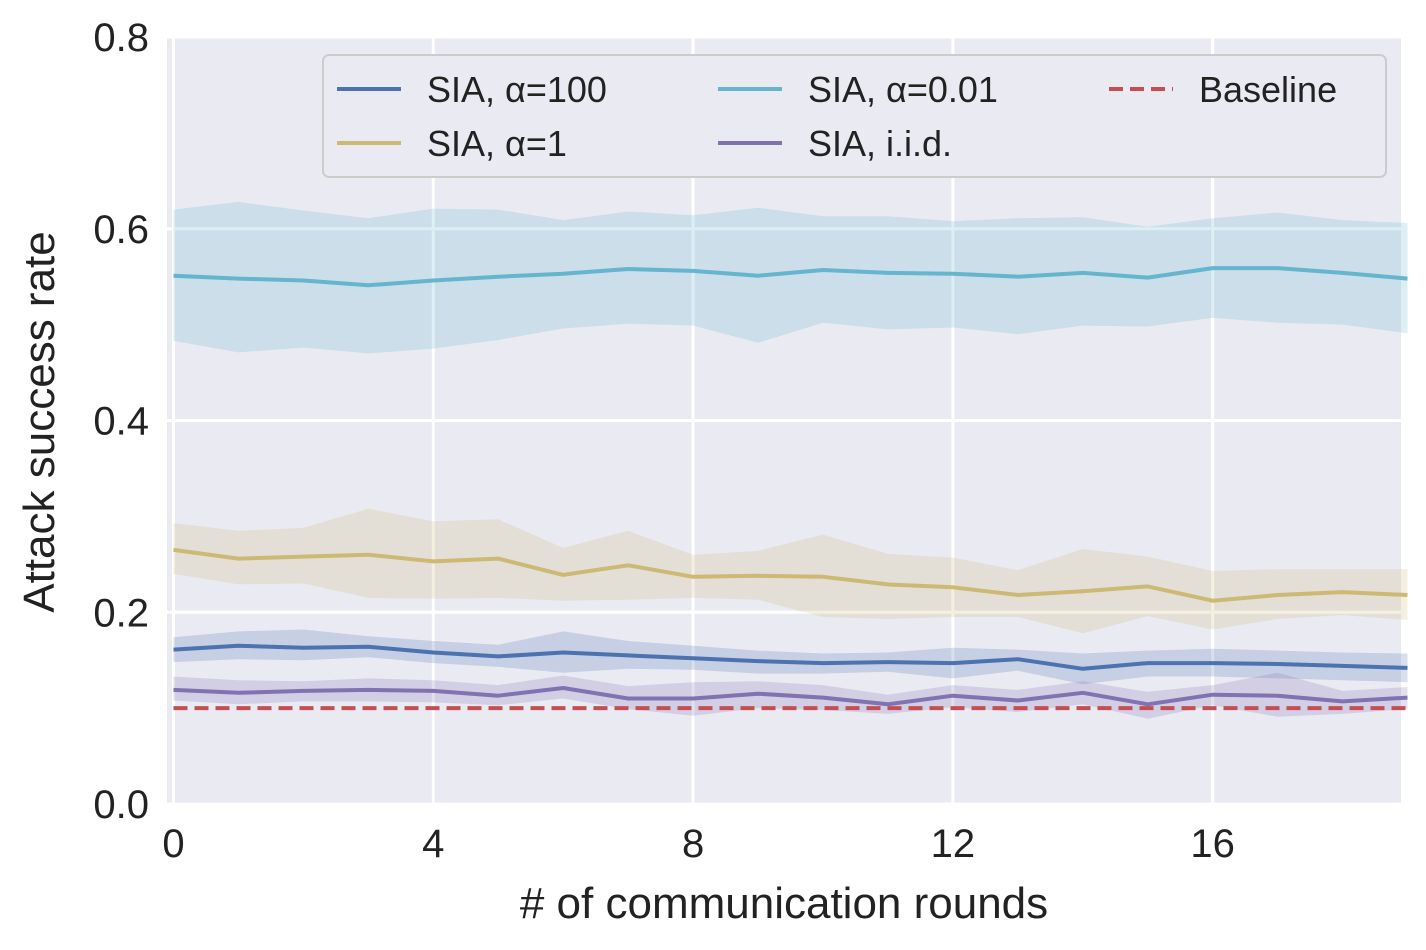 This screenshot has width=1426, height=950. Describe the element at coordinates (784, 903) in the screenshot. I see `x-axis-label: # of communication rounds` at that location.